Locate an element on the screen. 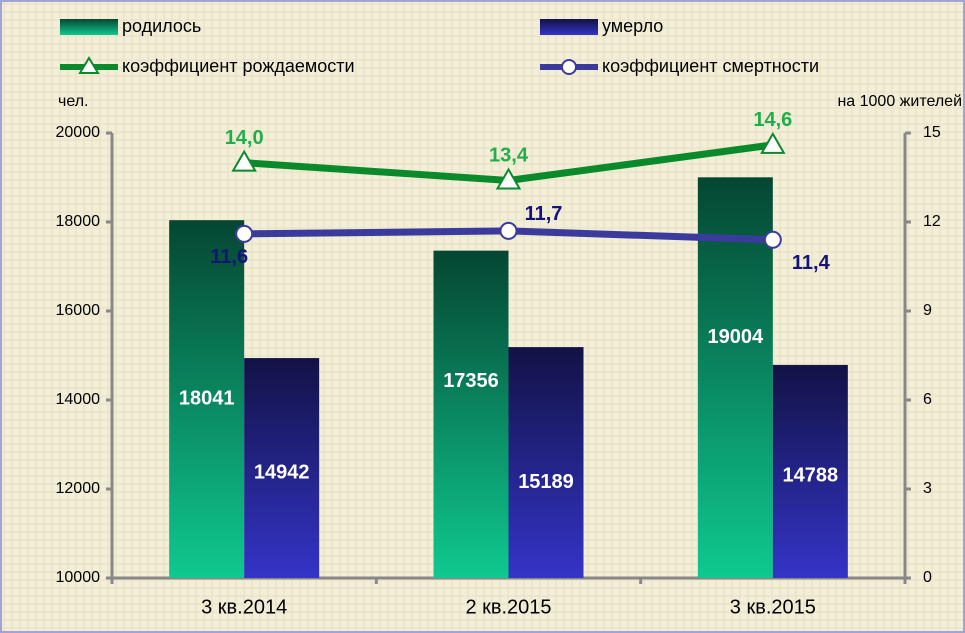  bar-label: 14788 is located at coordinates (811, 476).